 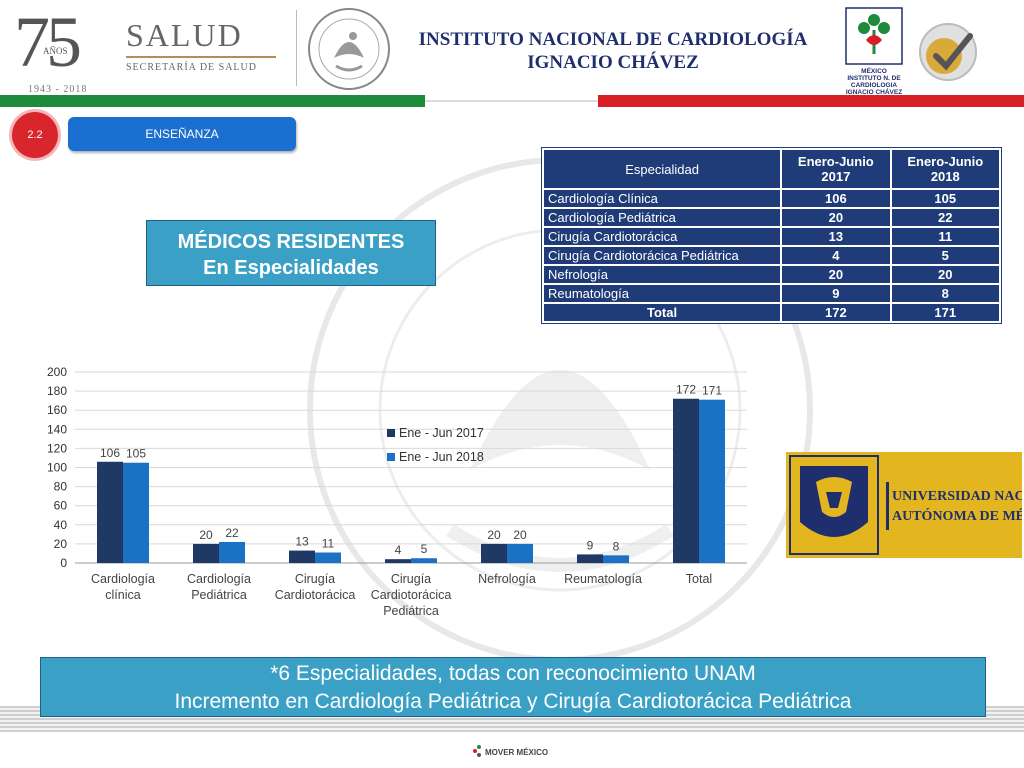 What do you see at coordinates (212, 101) in the screenshot?
I see `green-stripe` at bounding box center [212, 101].